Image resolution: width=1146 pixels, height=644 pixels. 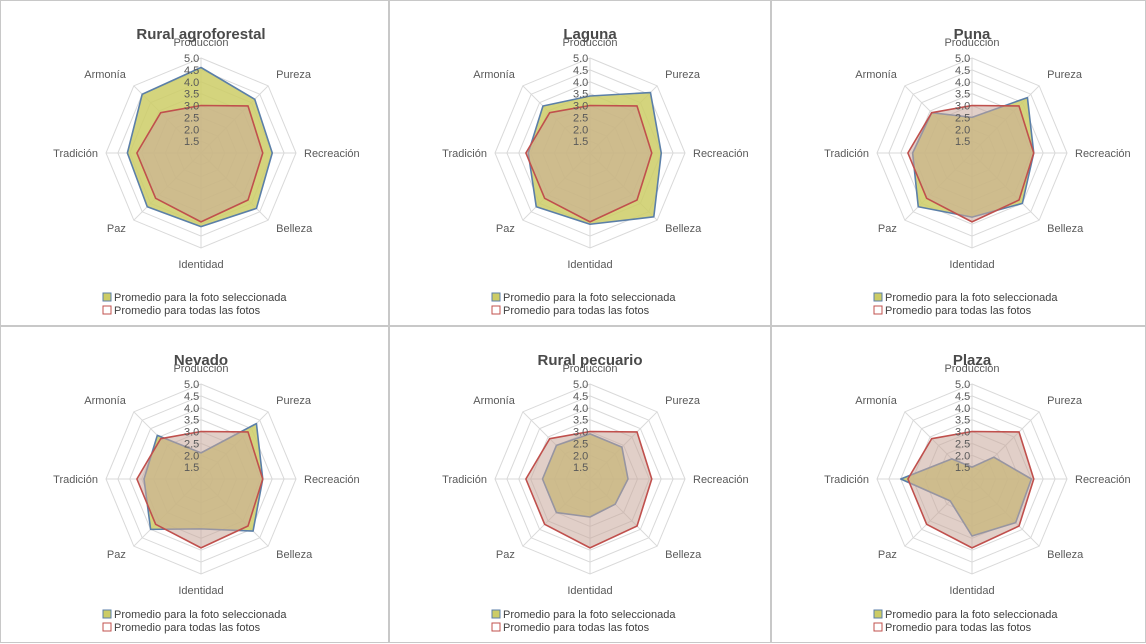 What do you see at coordinates (294, 75) in the screenshot?
I see `axis-label-pureza: Pureza` at bounding box center [294, 75].